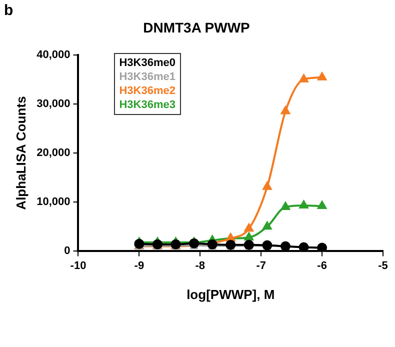 The image size is (395, 347). What do you see at coordinates (147, 77) in the screenshot?
I see `text: H3K36me1` at bounding box center [147, 77].